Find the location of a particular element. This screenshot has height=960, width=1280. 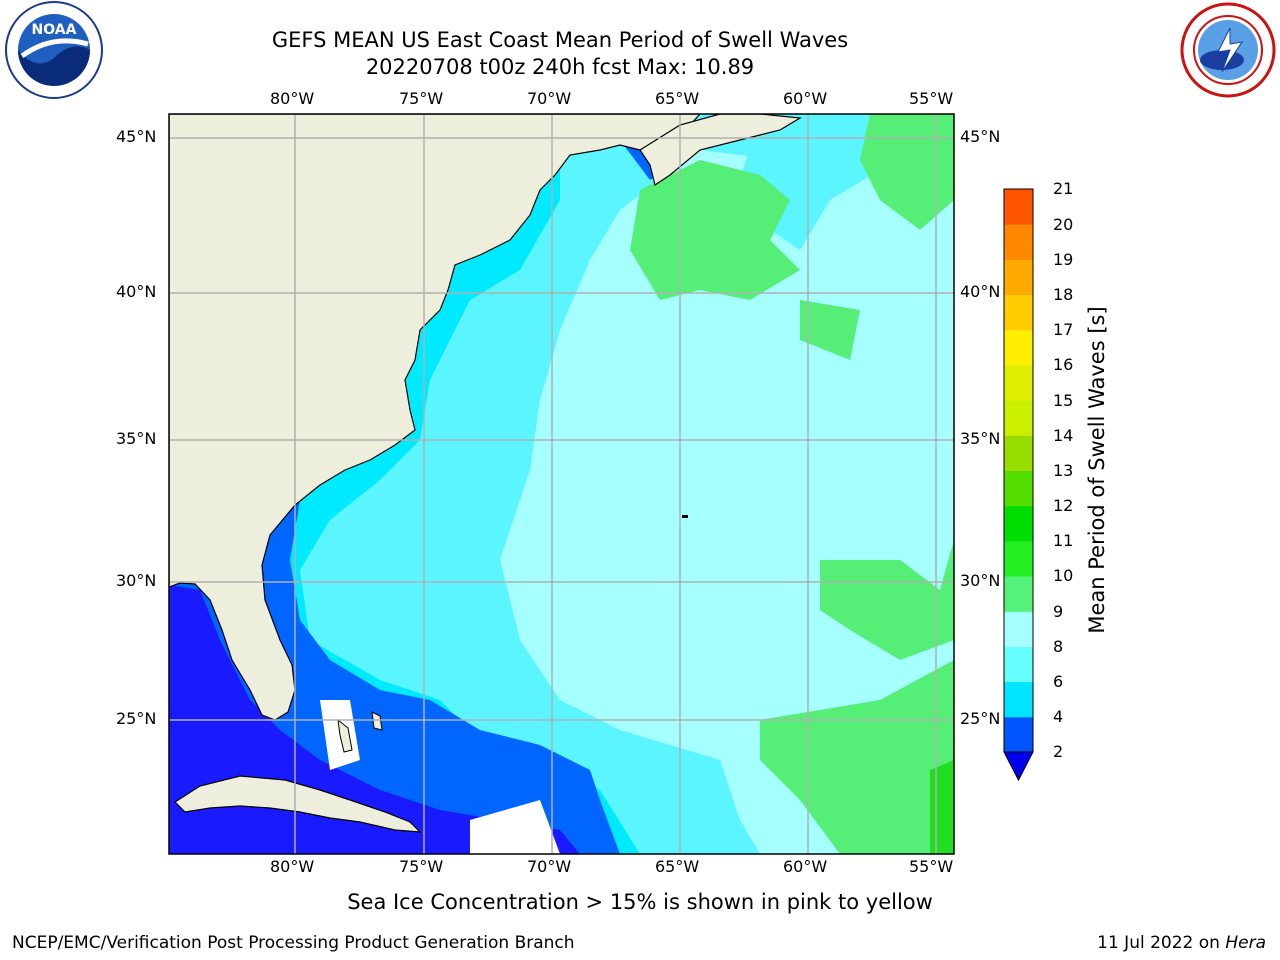

colorbar-tick: 2 is located at coordinates (1058, 751).